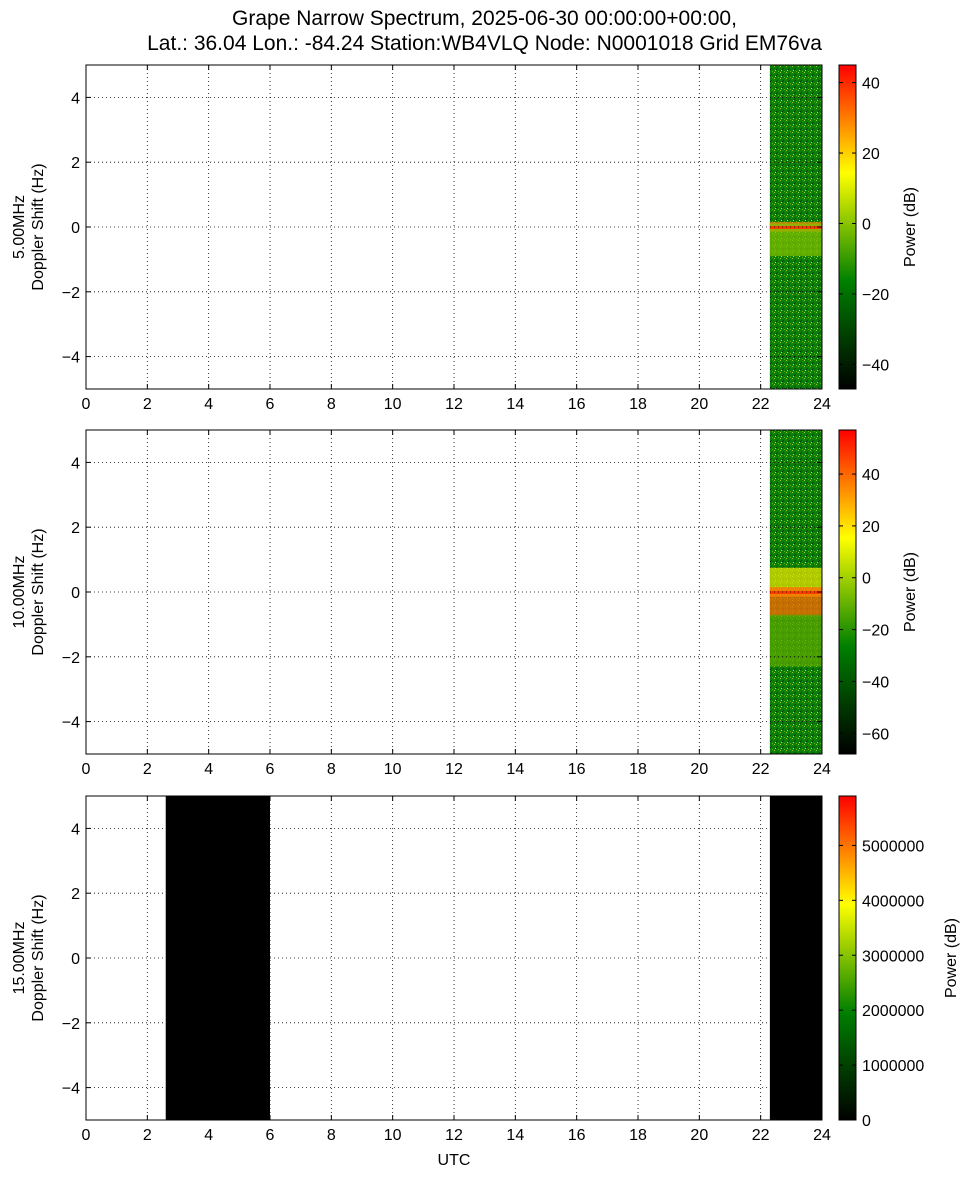  I want to click on colorbar-tick-label: 3000000, so click(893, 956).